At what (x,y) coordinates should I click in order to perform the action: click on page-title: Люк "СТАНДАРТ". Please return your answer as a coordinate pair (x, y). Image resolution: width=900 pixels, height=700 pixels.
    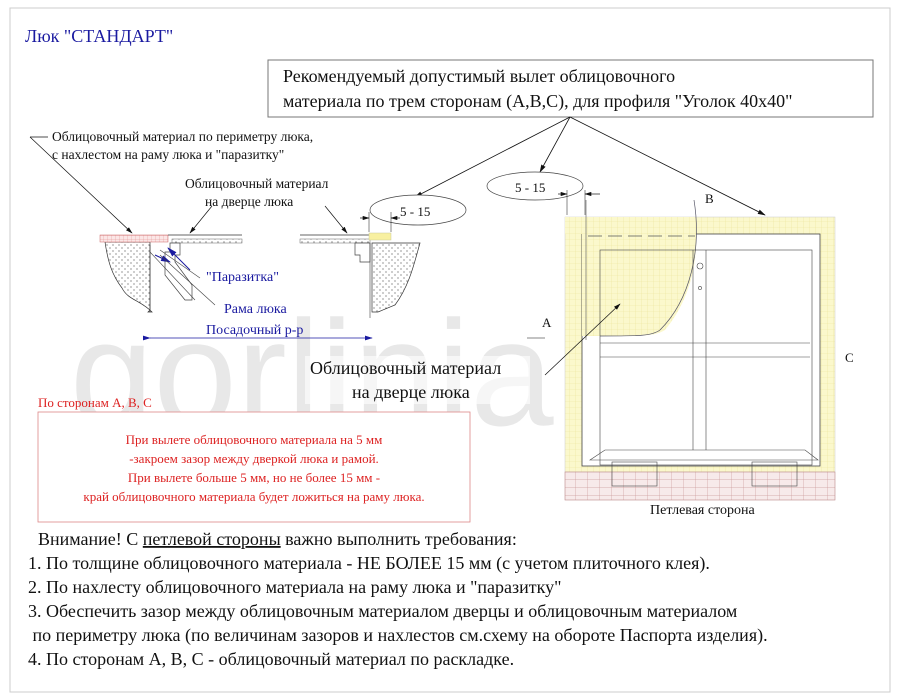
    Looking at the image, I should click on (99, 36).